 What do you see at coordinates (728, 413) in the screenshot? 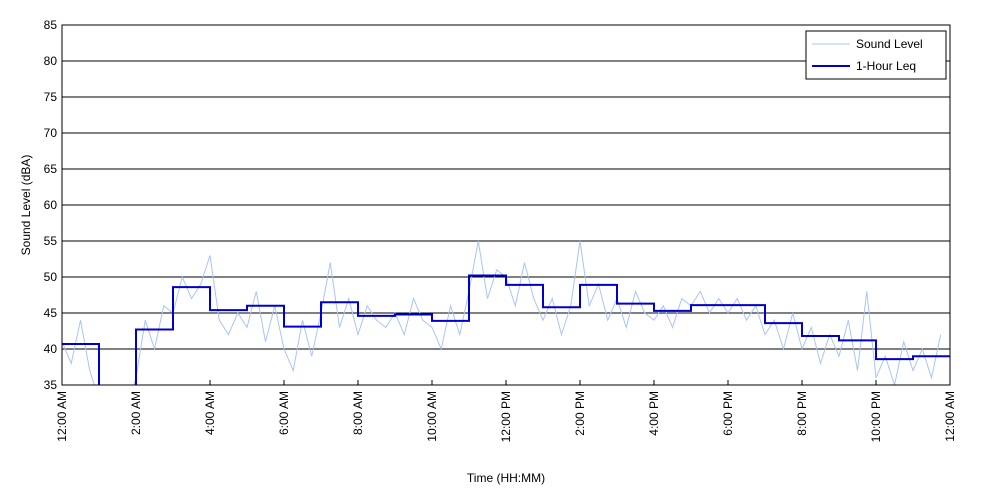
I see `x-tick-label: 6:00 PM` at bounding box center [728, 413].